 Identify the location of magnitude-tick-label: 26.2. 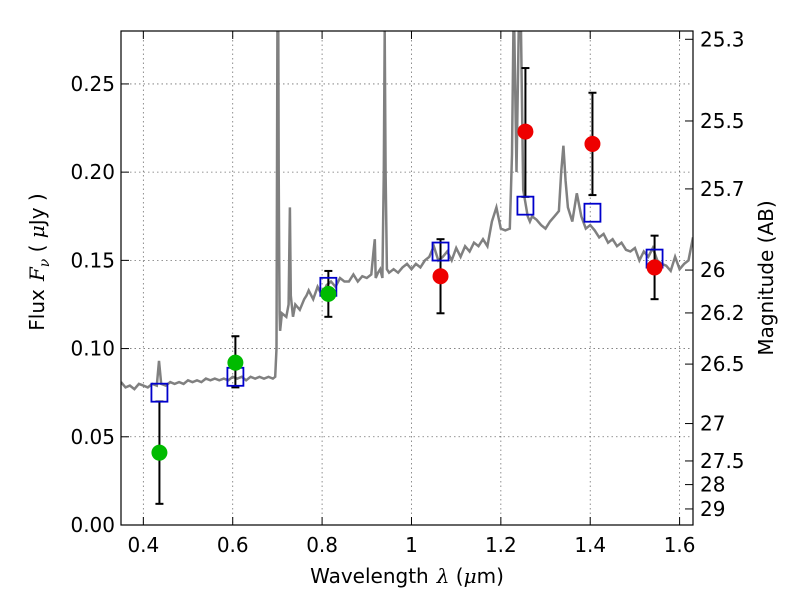
(722, 313).